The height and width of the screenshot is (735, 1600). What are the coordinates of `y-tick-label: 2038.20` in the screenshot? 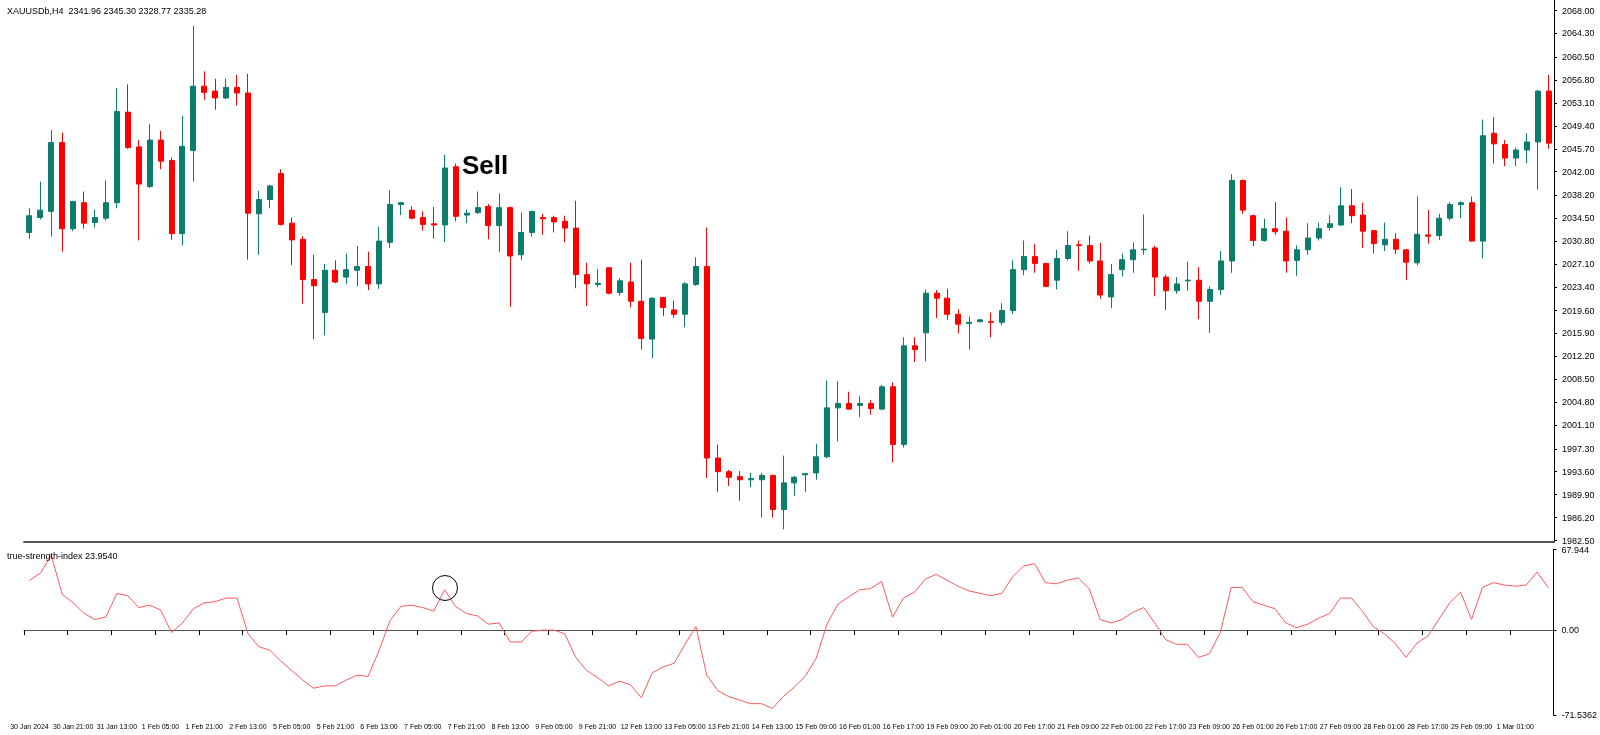 It's located at (1578, 195).